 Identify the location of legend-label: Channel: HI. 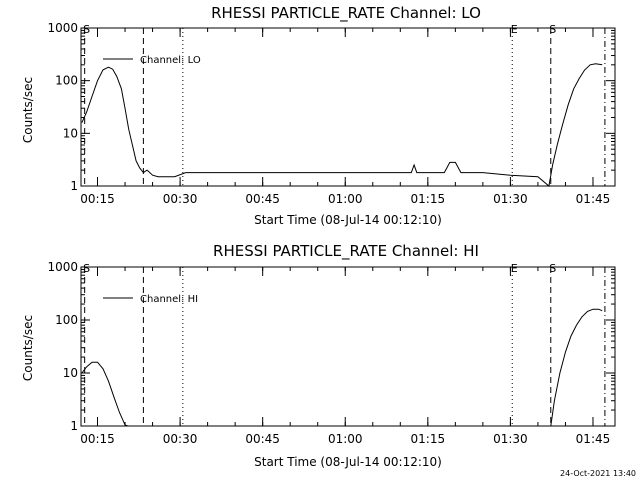
(169, 299).